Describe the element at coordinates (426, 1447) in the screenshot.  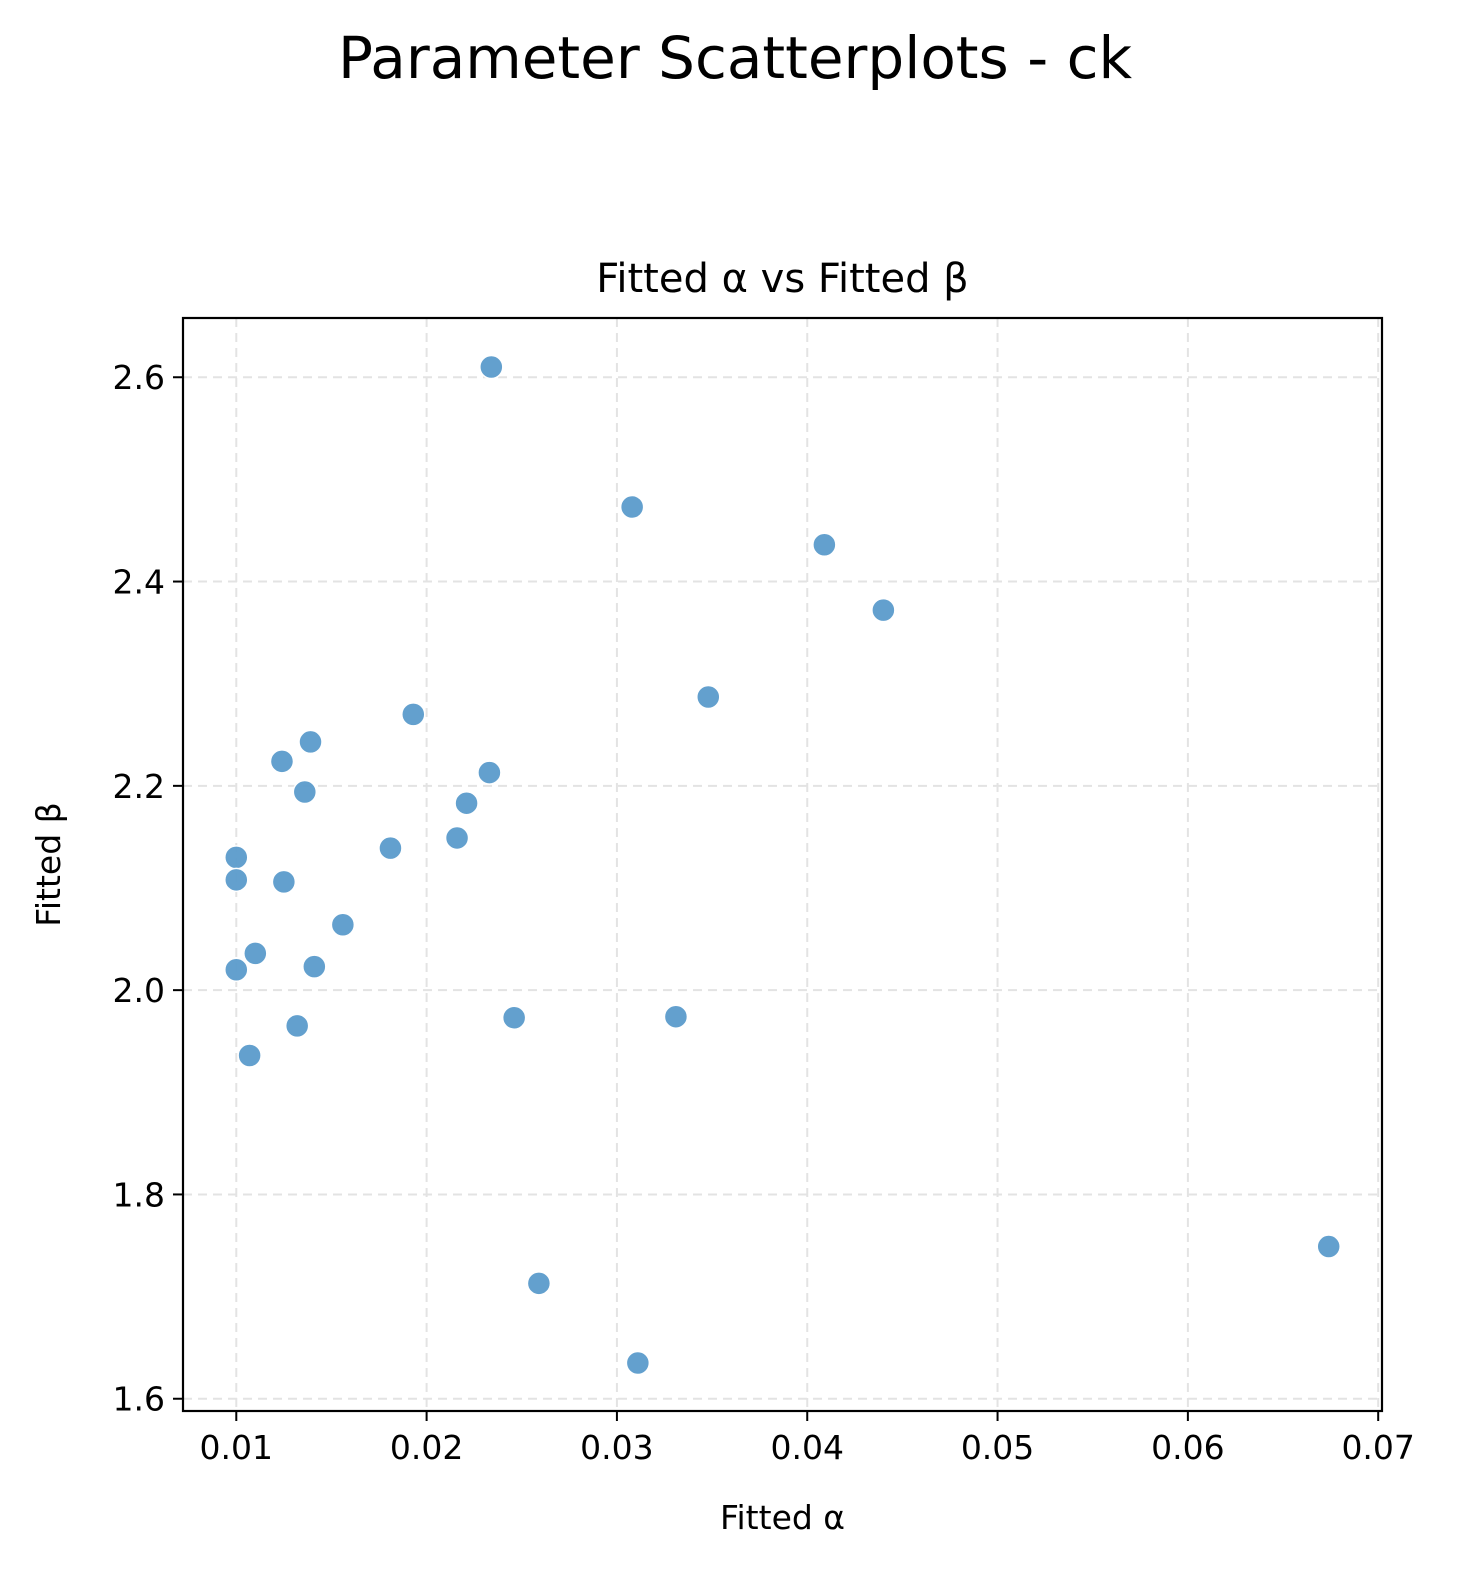
I see `x-tick-label: 0.02` at that location.